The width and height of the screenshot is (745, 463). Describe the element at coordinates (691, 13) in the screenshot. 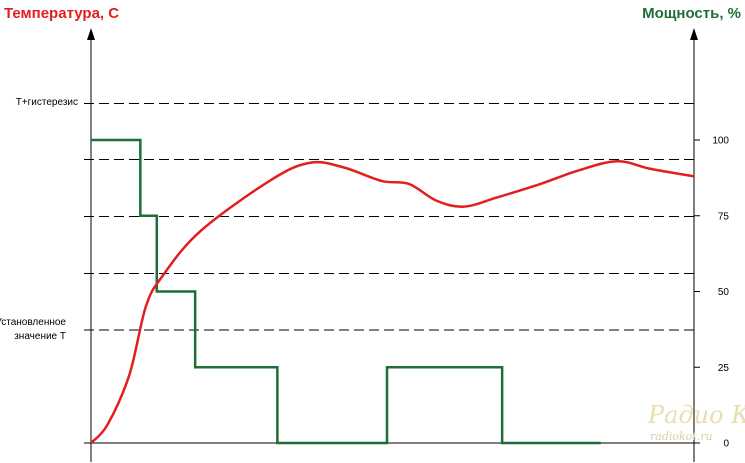

I see `right-axis-title: Мощность, %` at that location.